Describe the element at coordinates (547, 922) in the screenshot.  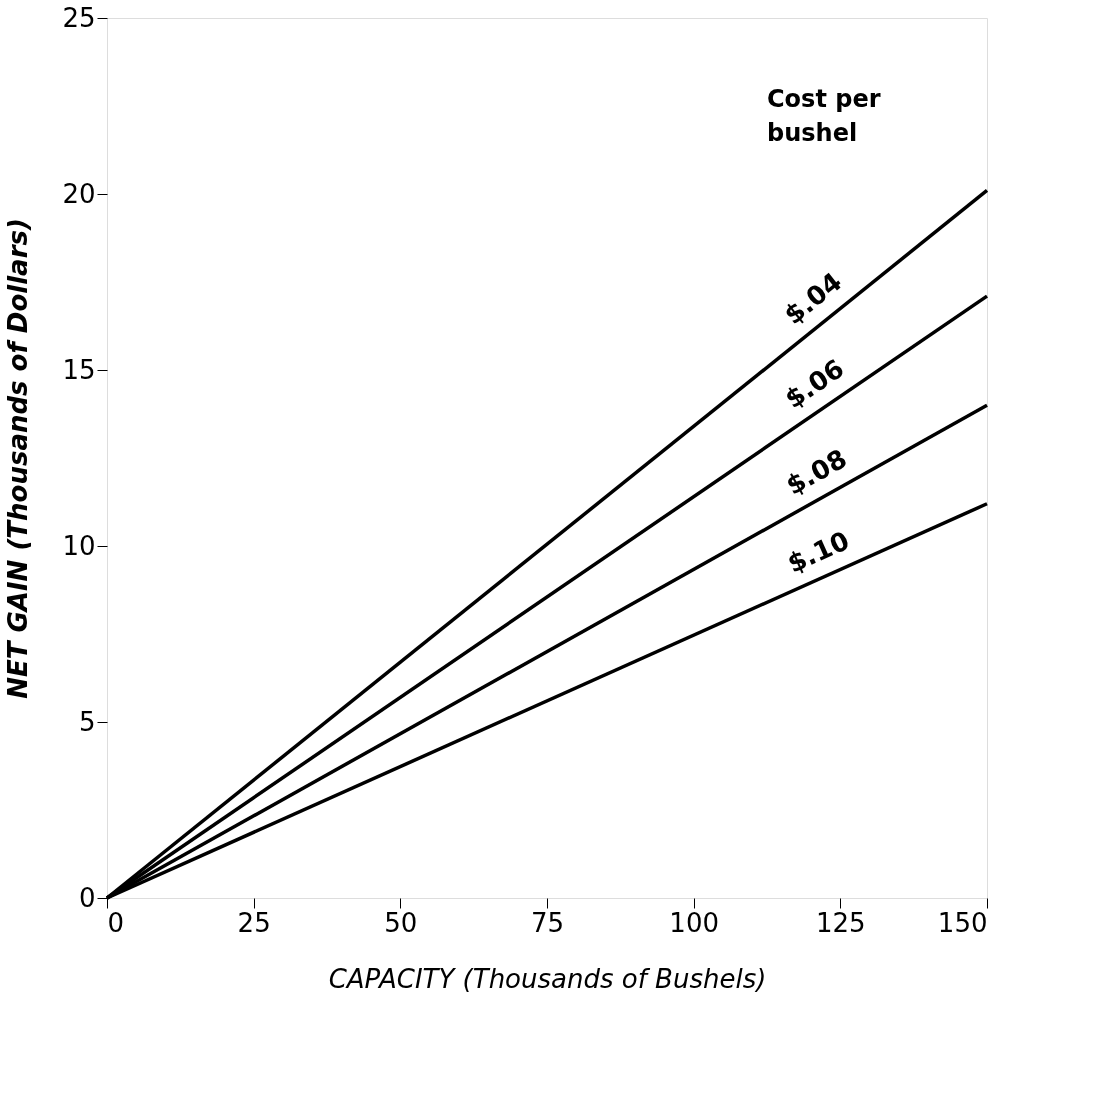
I see `x-tick-label: 75` at that location.